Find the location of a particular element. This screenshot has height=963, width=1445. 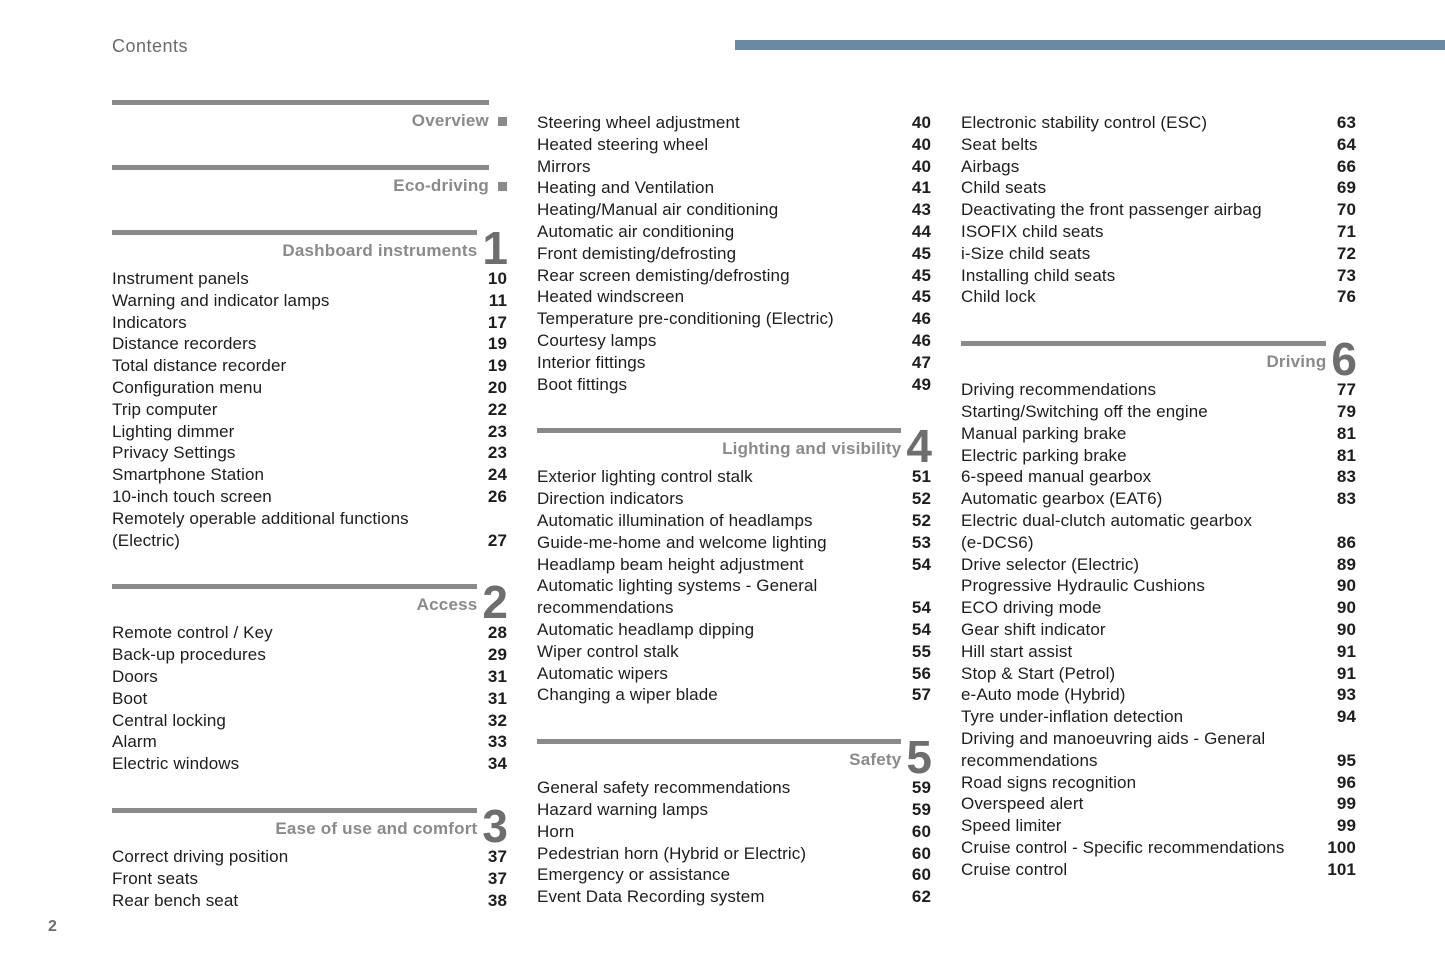

toc-entry: General safety recommendations 59 is located at coordinates (734, 788).